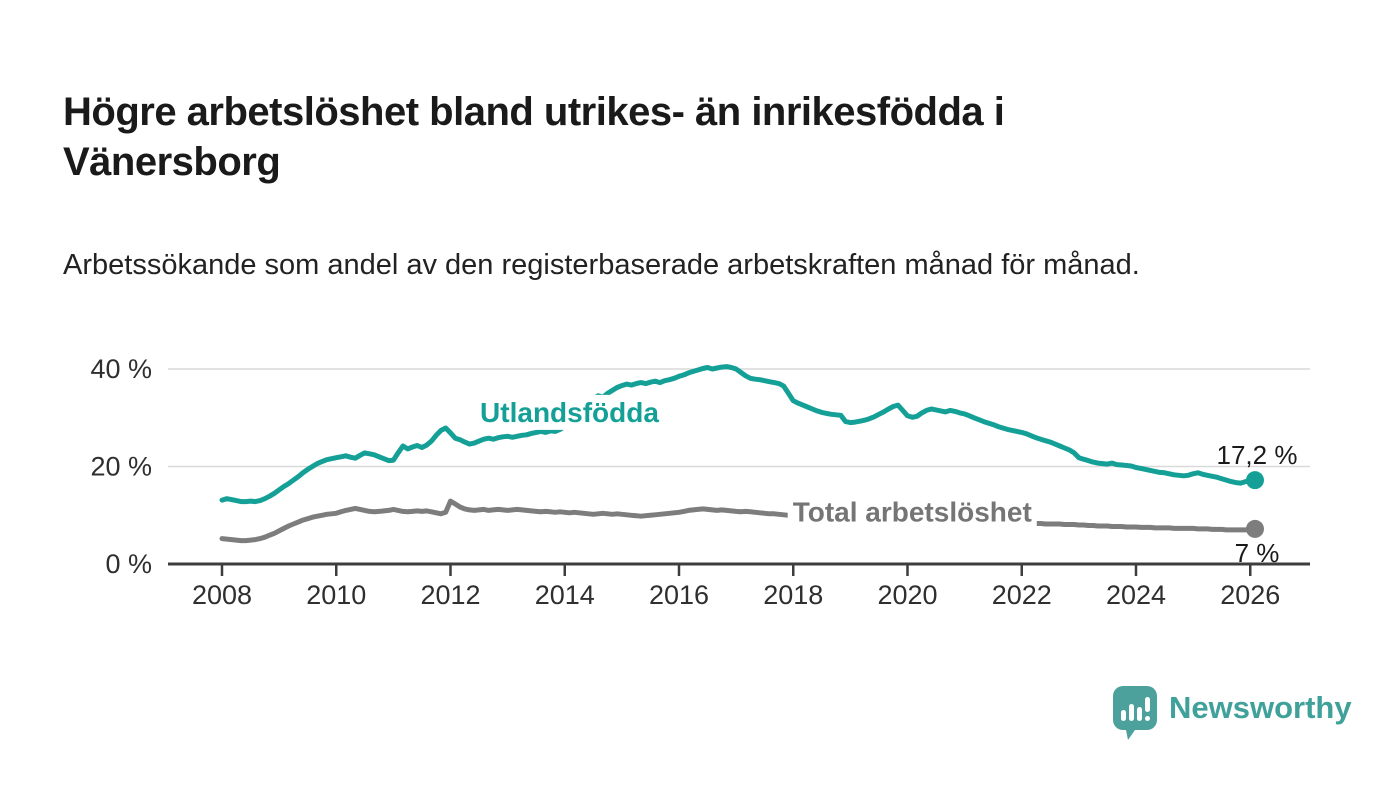 Image resolution: width=1400 pixels, height=794 pixels. I want to click on series-end-value-label: 17,2 %, so click(1257, 455).